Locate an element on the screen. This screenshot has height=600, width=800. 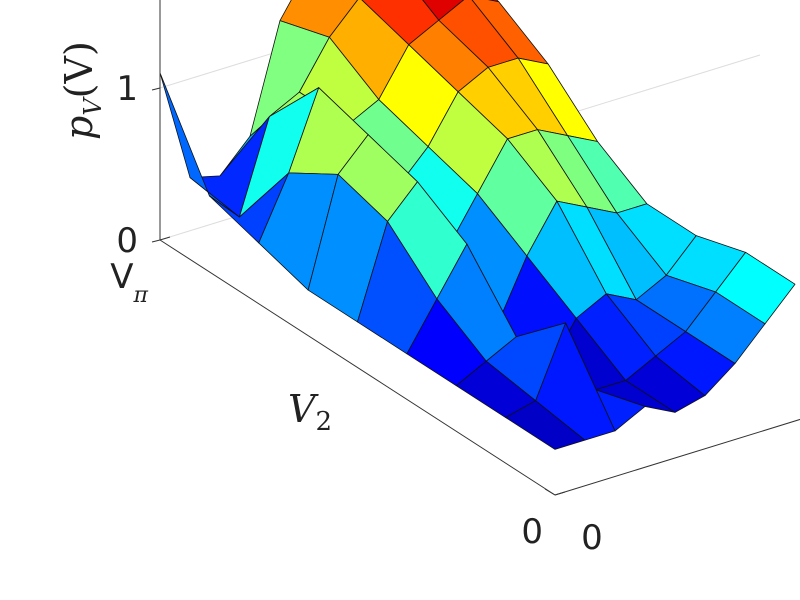
z-axis-label: pV(V) is located at coordinates (82, 90).